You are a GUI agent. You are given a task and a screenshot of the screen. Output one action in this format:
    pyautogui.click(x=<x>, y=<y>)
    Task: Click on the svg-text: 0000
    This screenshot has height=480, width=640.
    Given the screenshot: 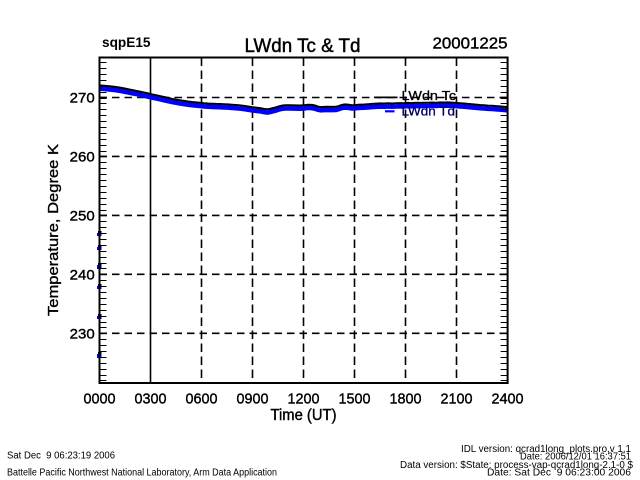 What is the action you would take?
    pyautogui.click(x=100, y=398)
    